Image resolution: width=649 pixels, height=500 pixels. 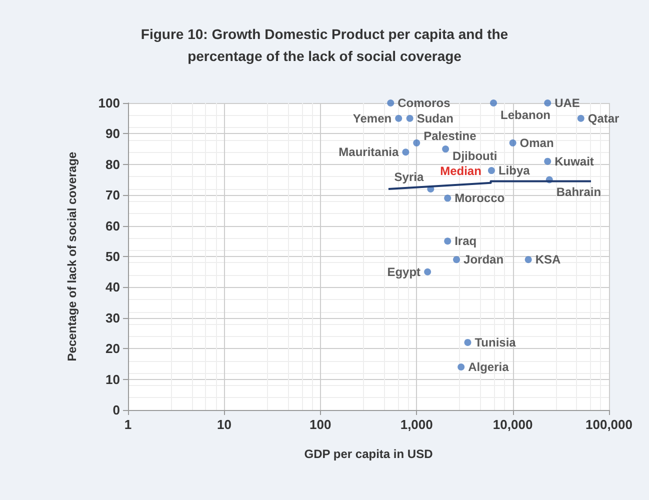 What do you see at coordinates (514, 171) in the screenshot?
I see `data-label: Libya` at bounding box center [514, 171].